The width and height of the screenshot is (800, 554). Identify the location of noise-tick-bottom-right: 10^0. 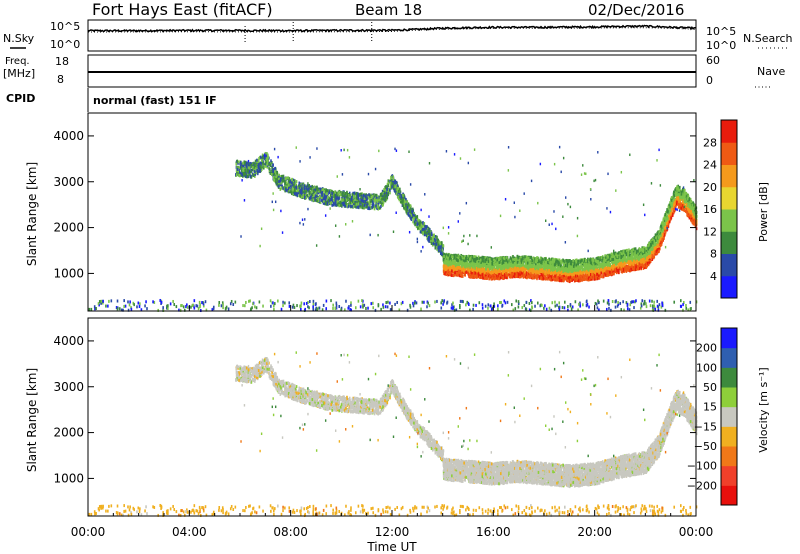
(721, 45).